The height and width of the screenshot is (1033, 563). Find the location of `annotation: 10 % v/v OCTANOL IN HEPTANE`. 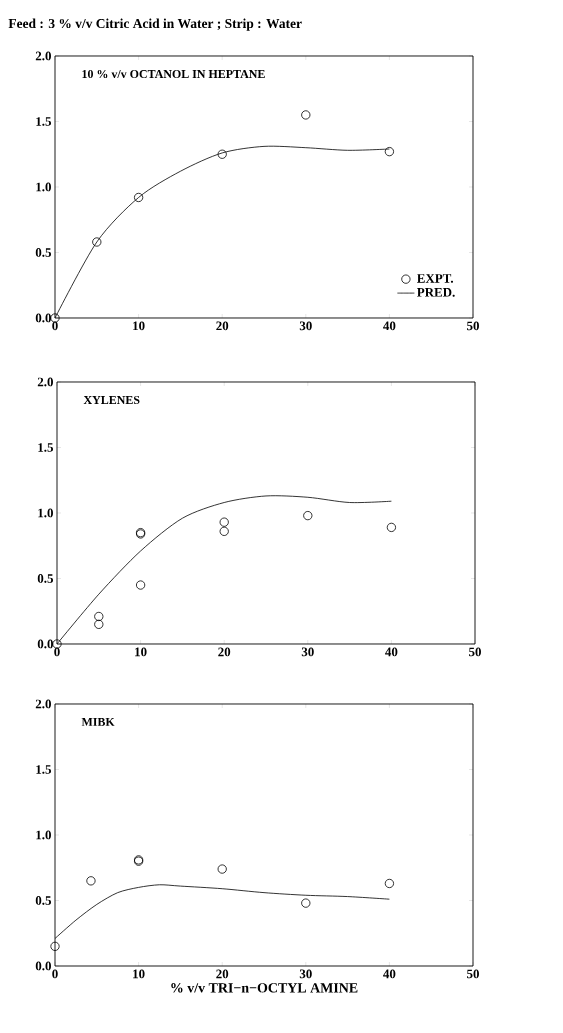

annotation: 10 % v/v OCTANOL IN HEPTANE is located at coordinates (173, 74).